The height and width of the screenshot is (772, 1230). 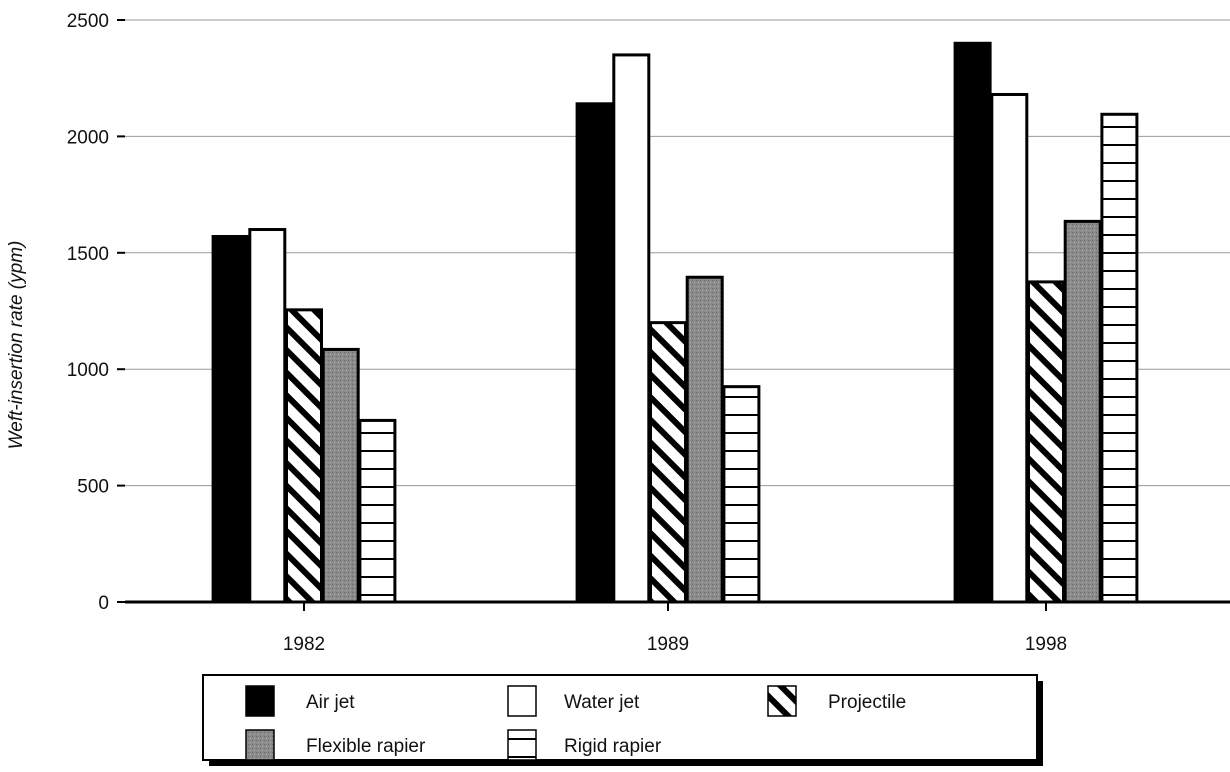 What do you see at coordinates (16, 345) in the screenshot?
I see `y-axis-title: Weft-insertion rate (ypm)` at bounding box center [16, 345].